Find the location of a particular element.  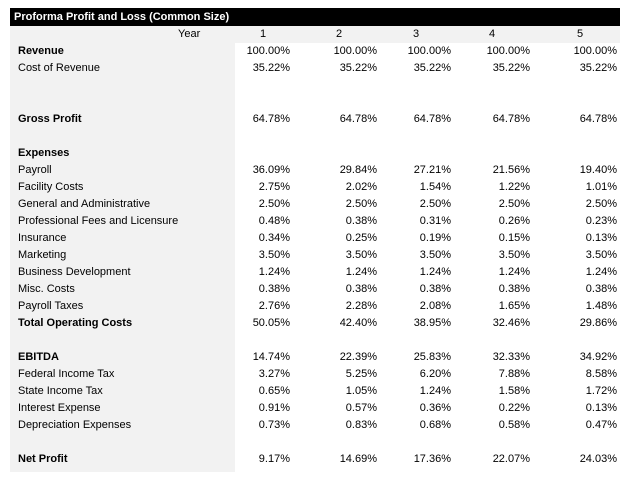

value-year-5: 35.22% is located at coordinates (598, 68).